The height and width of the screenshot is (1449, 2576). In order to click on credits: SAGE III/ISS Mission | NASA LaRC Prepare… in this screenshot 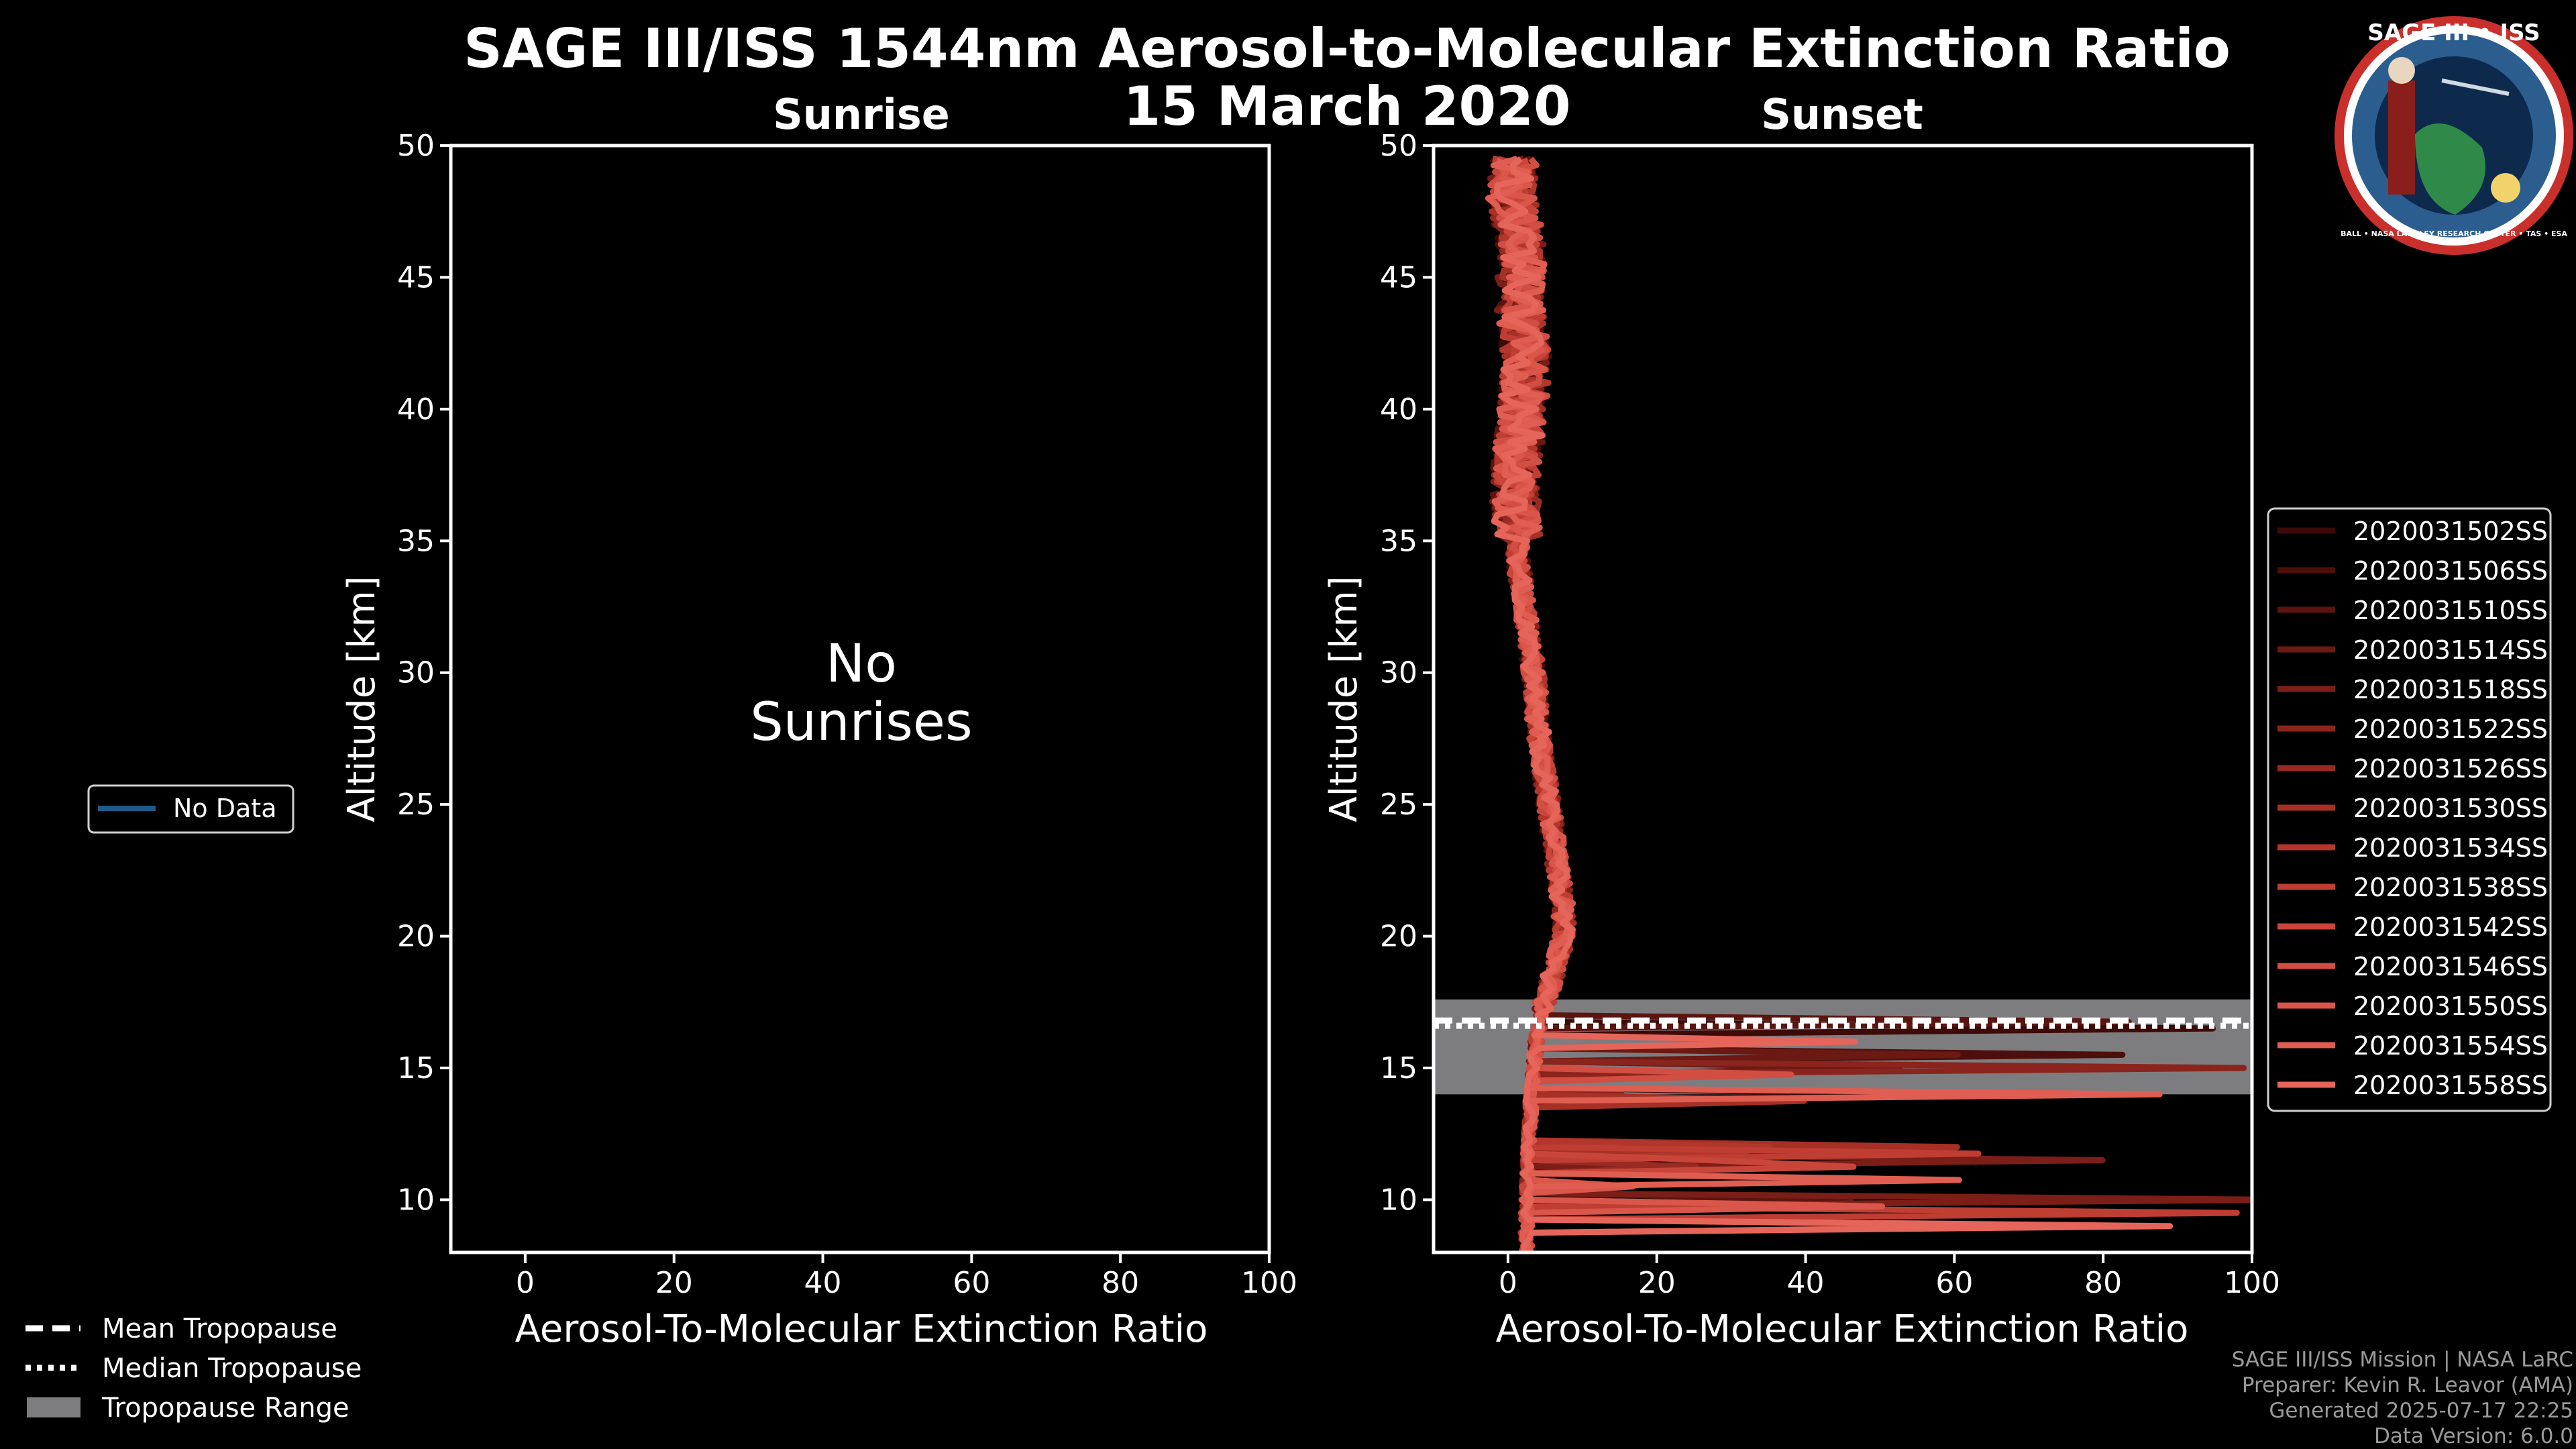, I will do `click(2402, 1398)`.